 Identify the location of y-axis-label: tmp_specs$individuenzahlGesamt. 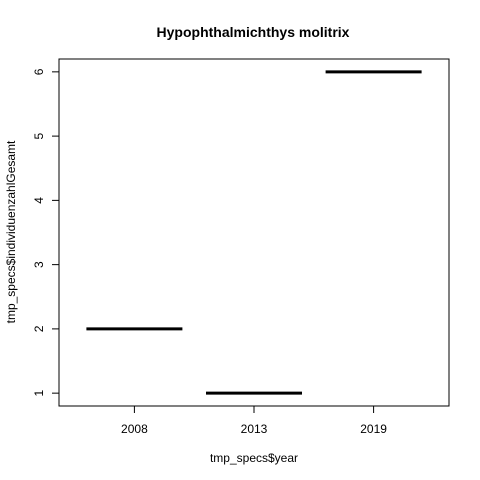
(11, 231).